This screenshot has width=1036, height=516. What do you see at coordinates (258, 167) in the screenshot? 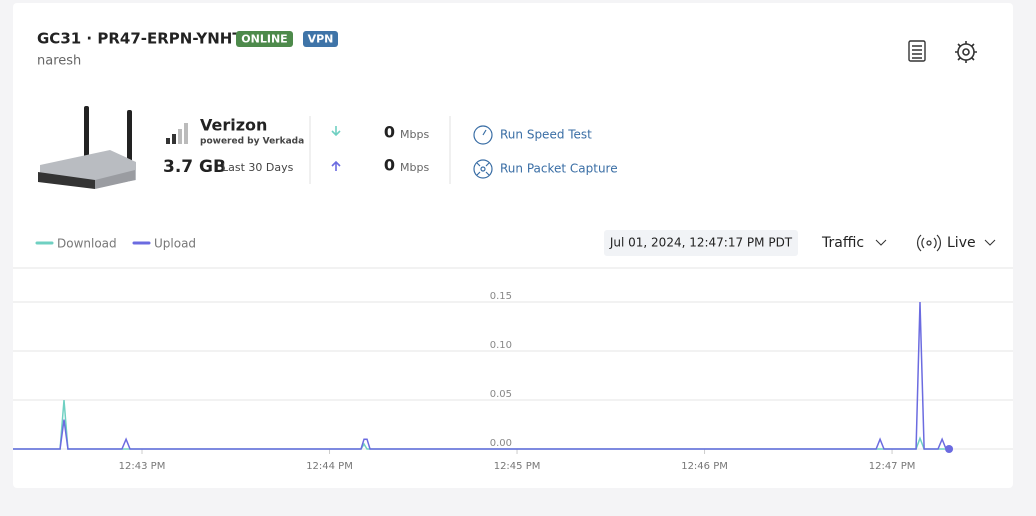
I see `usage-period: Last 30 Days` at bounding box center [258, 167].